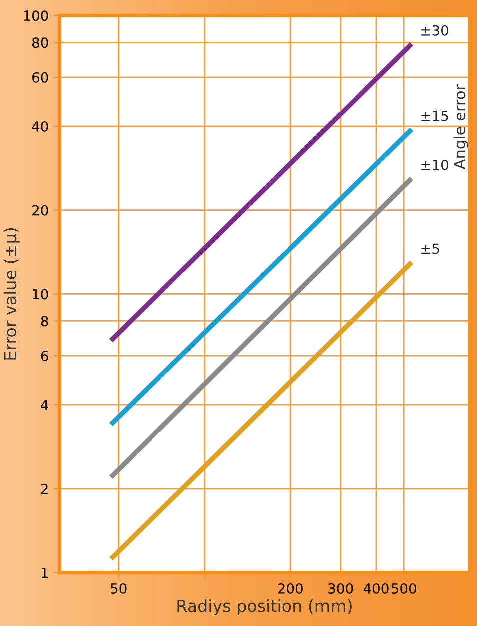 This screenshot has height=626, width=477. I want to click on y-tick-label: 20, so click(40, 210).